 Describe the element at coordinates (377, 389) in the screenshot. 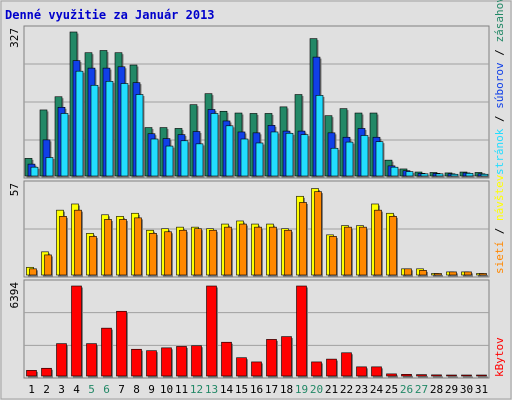

I see `x-tick-label: 24` at that location.